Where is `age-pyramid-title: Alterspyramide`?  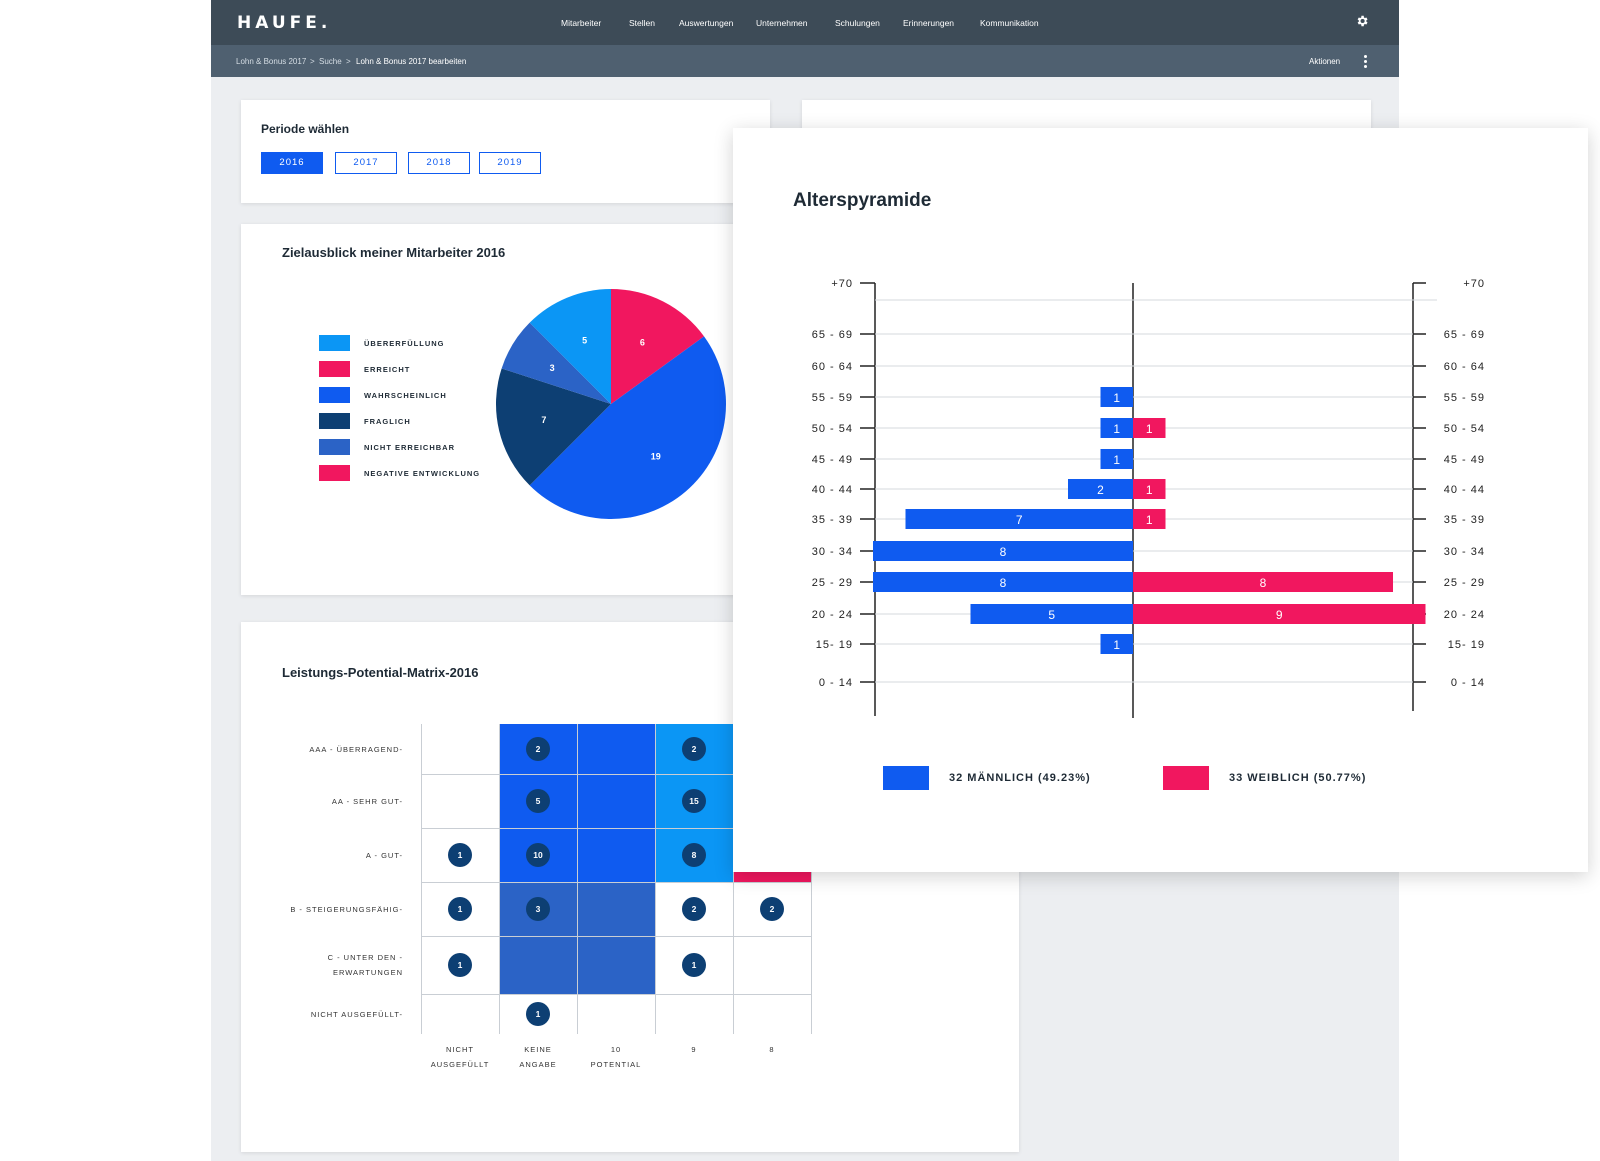 age-pyramid-title: Alterspyramide is located at coordinates (862, 200).